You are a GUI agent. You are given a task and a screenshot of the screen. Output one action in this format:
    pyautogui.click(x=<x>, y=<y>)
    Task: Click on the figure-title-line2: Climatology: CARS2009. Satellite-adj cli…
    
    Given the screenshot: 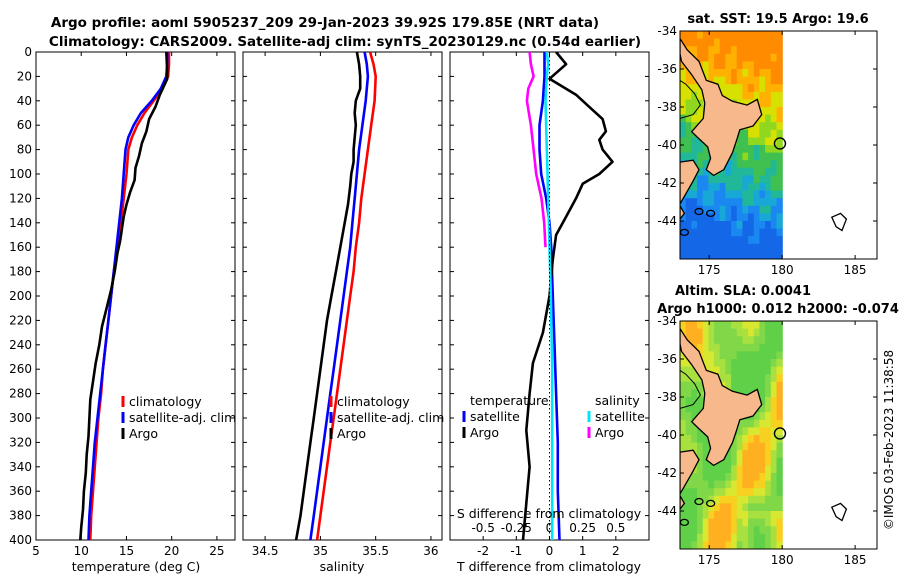 What is the action you would take?
    pyautogui.click(x=345, y=42)
    